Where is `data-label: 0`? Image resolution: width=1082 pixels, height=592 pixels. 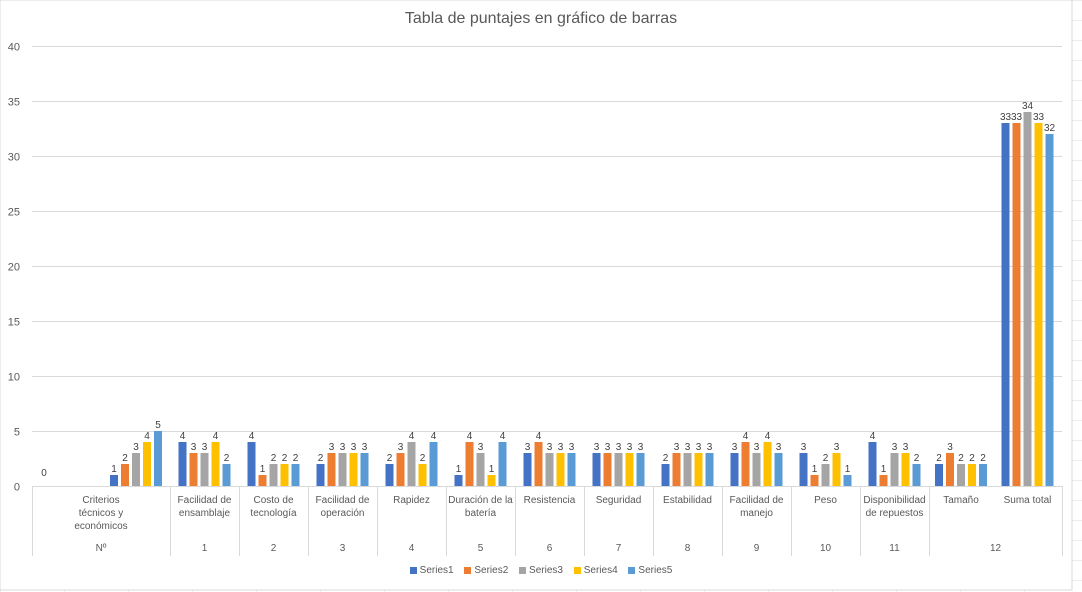
data-label: 0 is located at coordinates (44, 473).